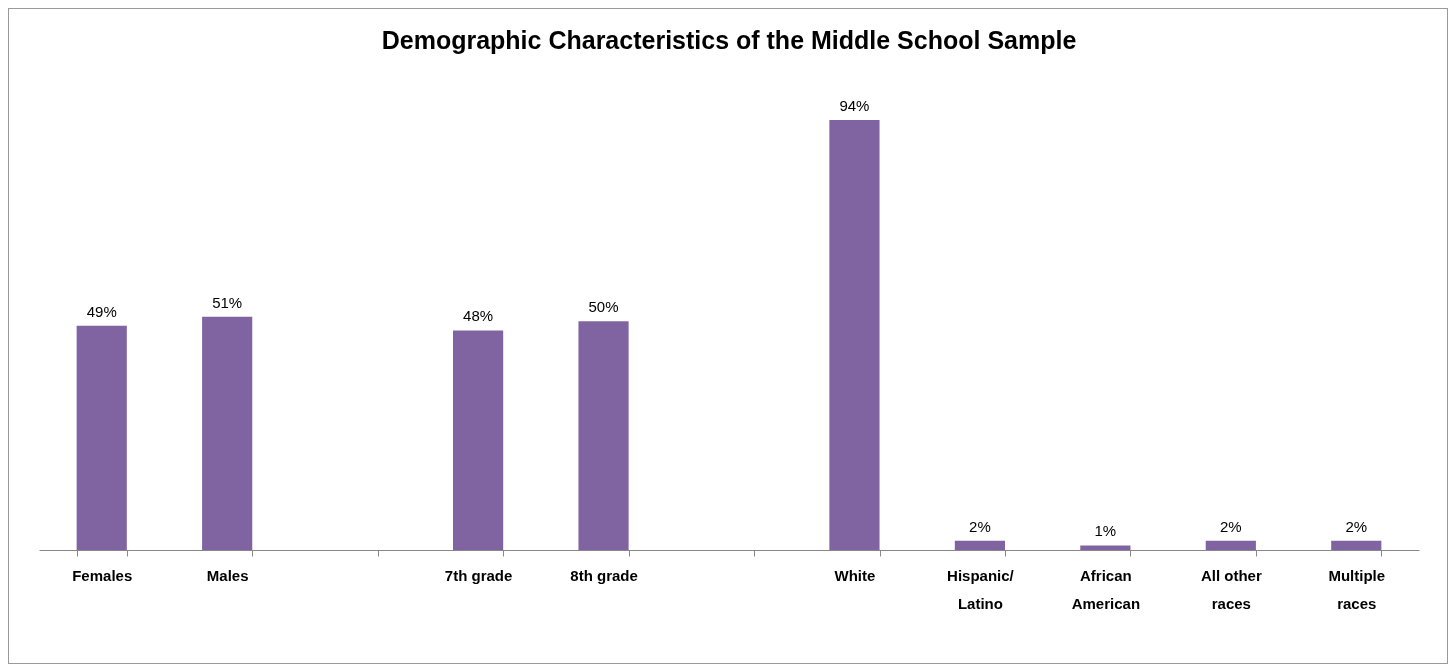 Image resolution: width=1456 pixels, height=672 pixels. I want to click on x-tick-label: 7th grade, so click(478, 575).